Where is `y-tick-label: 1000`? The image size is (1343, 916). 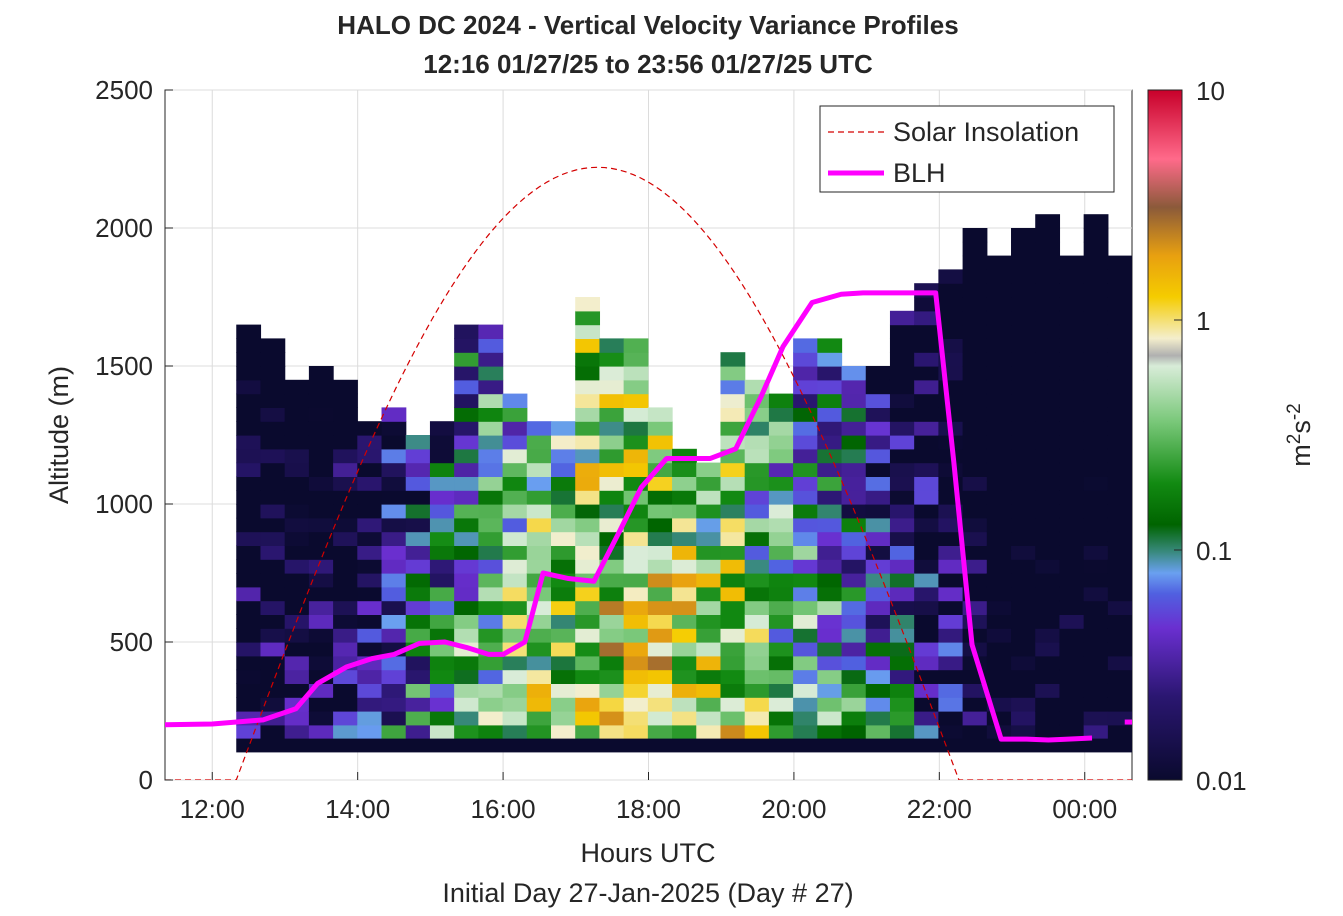 y-tick-label: 1000 is located at coordinates (124, 504).